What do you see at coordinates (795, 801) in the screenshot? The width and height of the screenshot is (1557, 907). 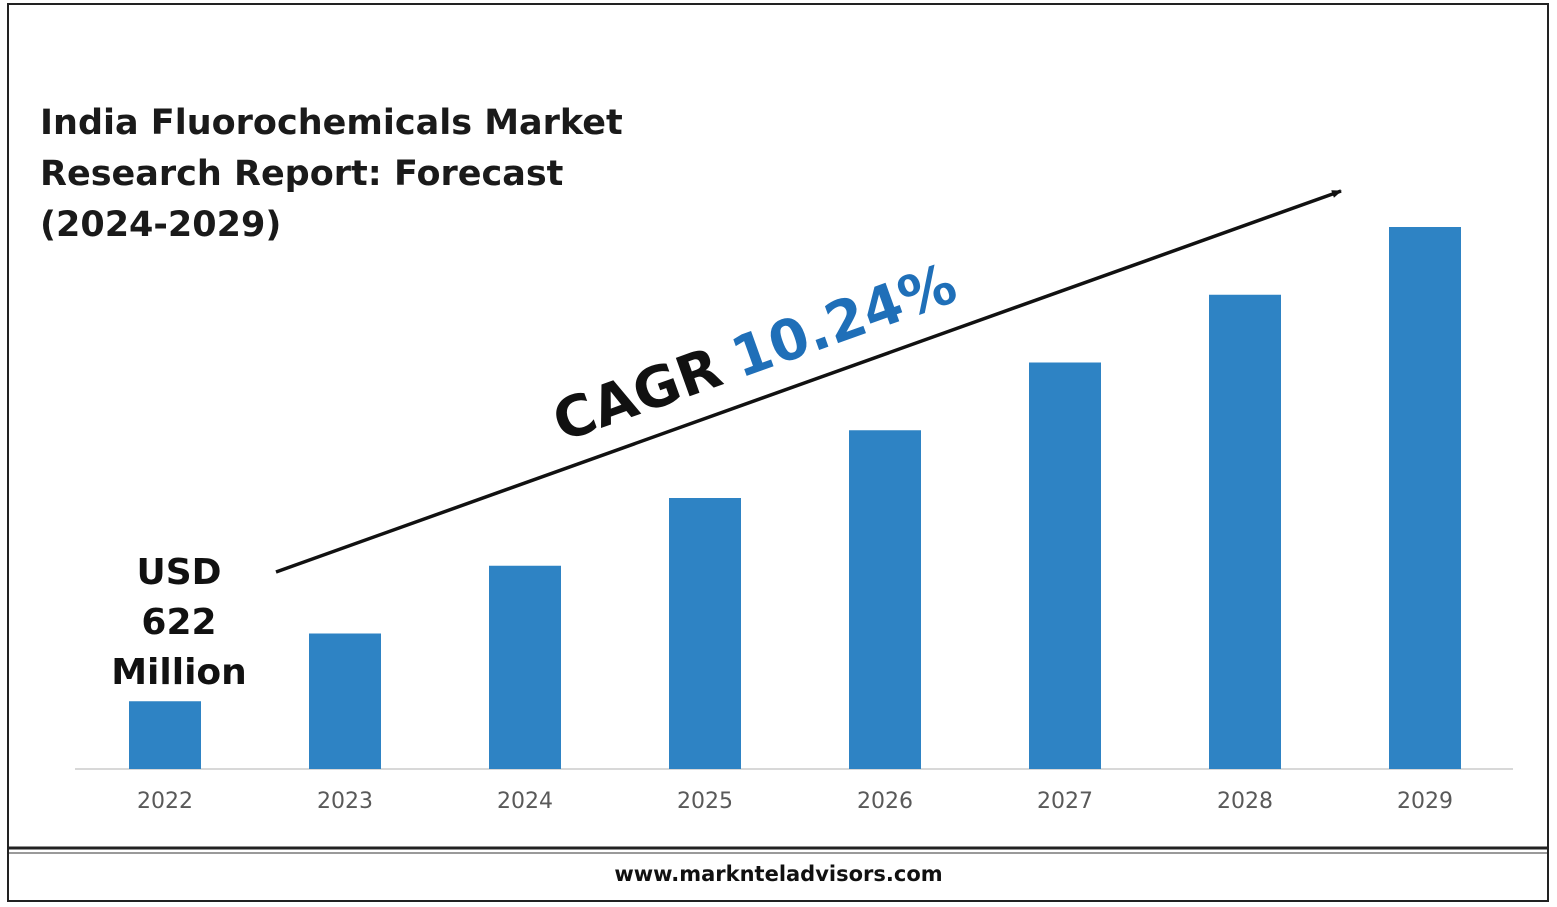 I see `x-tick-labels: 2022 2023 2024 2025 2026 2027 2028 2029` at bounding box center [795, 801].